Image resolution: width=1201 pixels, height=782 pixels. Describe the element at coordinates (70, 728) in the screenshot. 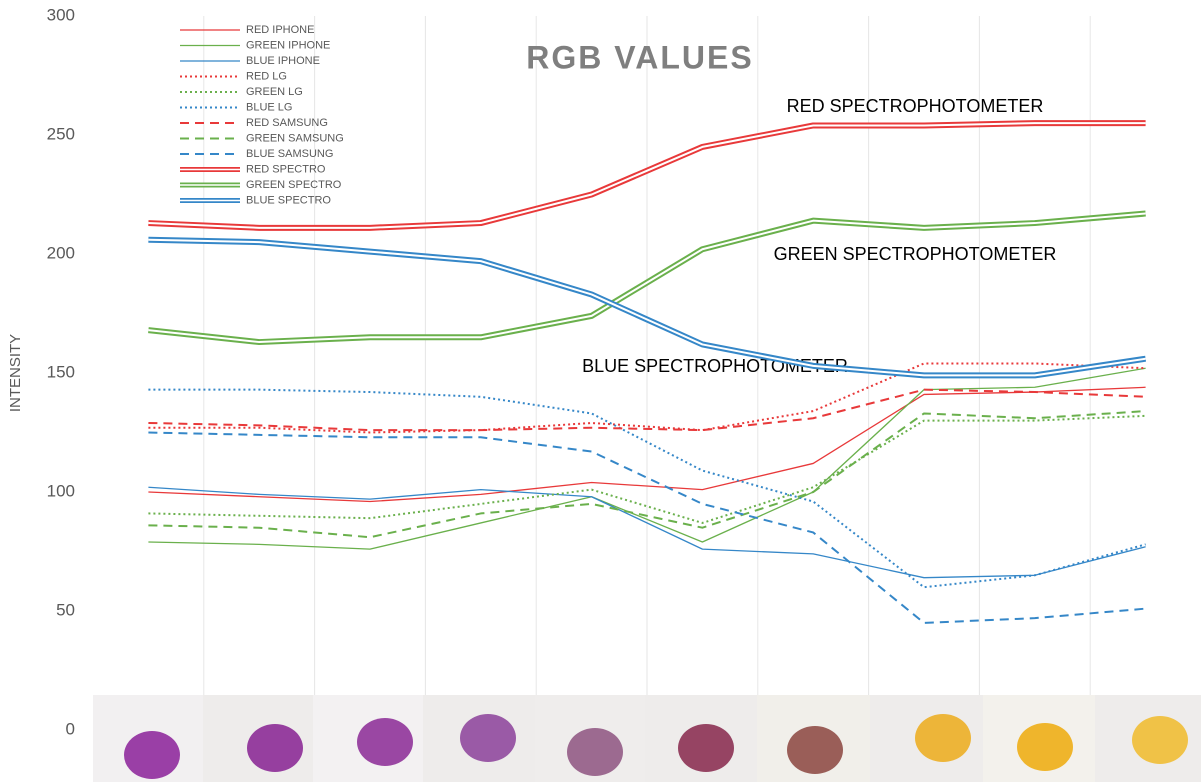

I see `y-tick-label: 0` at that location.